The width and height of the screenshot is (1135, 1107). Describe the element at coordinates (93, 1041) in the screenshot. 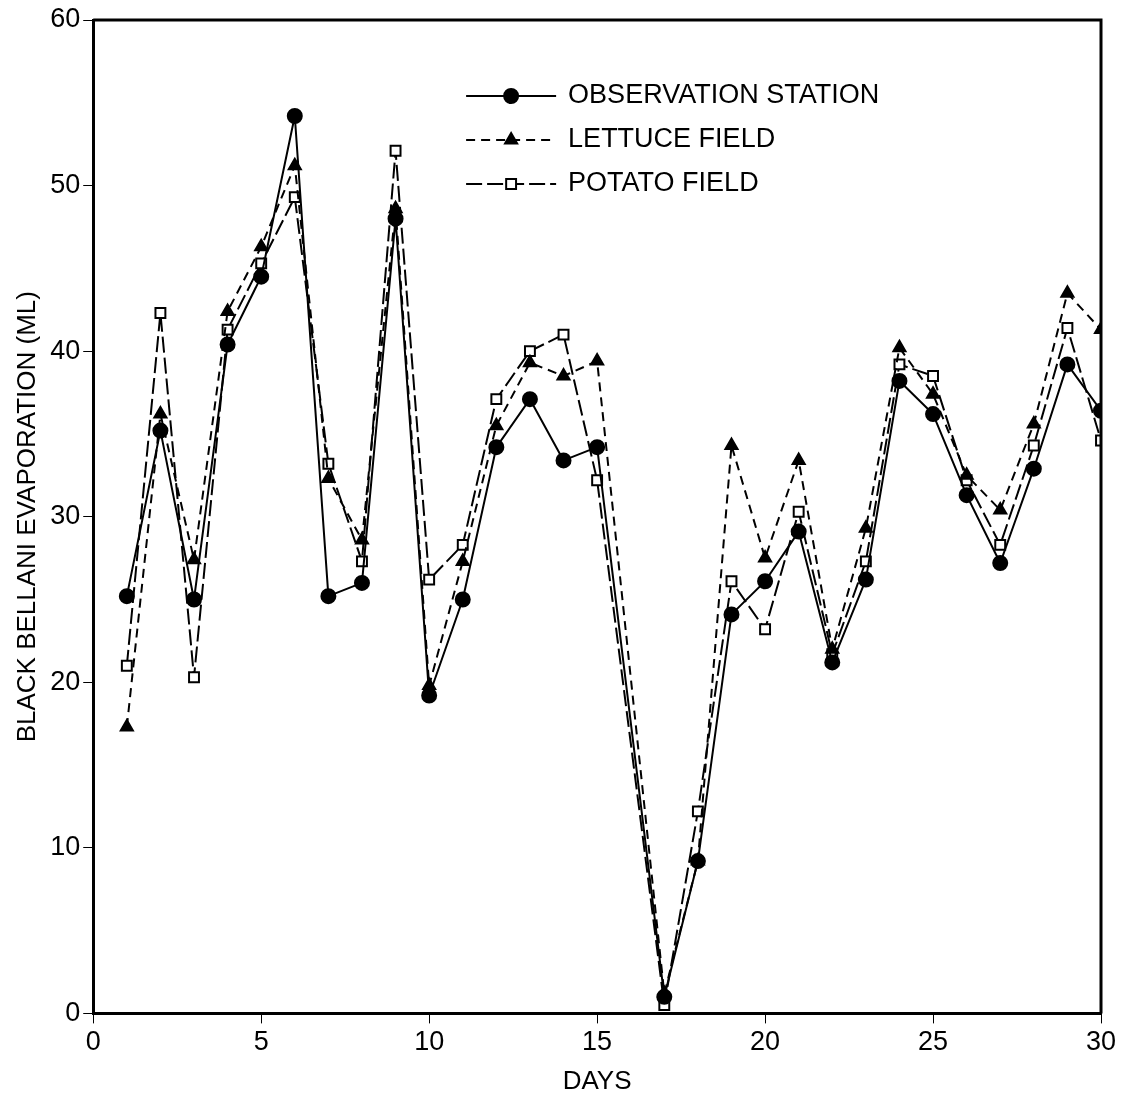

I see `x-tick-label: 0` at that location.